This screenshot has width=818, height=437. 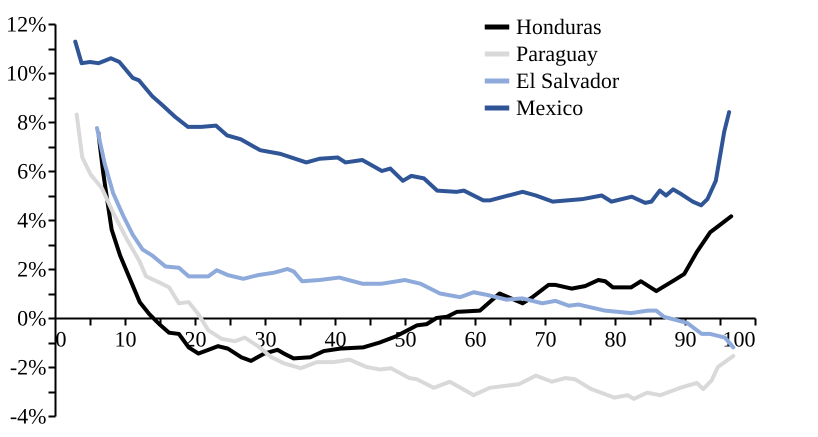 What do you see at coordinates (335, 339) in the screenshot?
I see `x-tick-label: 40` at bounding box center [335, 339].